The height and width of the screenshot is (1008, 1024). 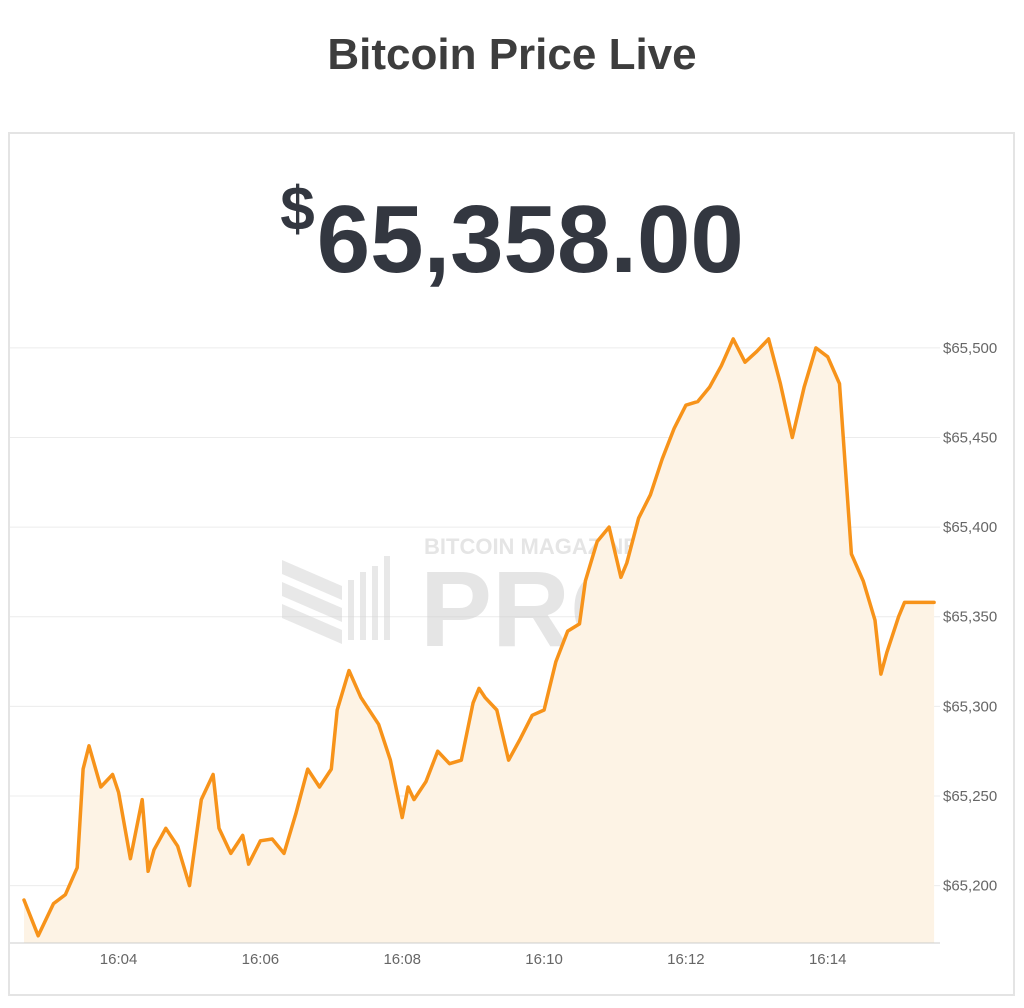 What do you see at coordinates (261, 959) in the screenshot?
I see `x-tick-label: 16:06` at bounding box center [261, 959].